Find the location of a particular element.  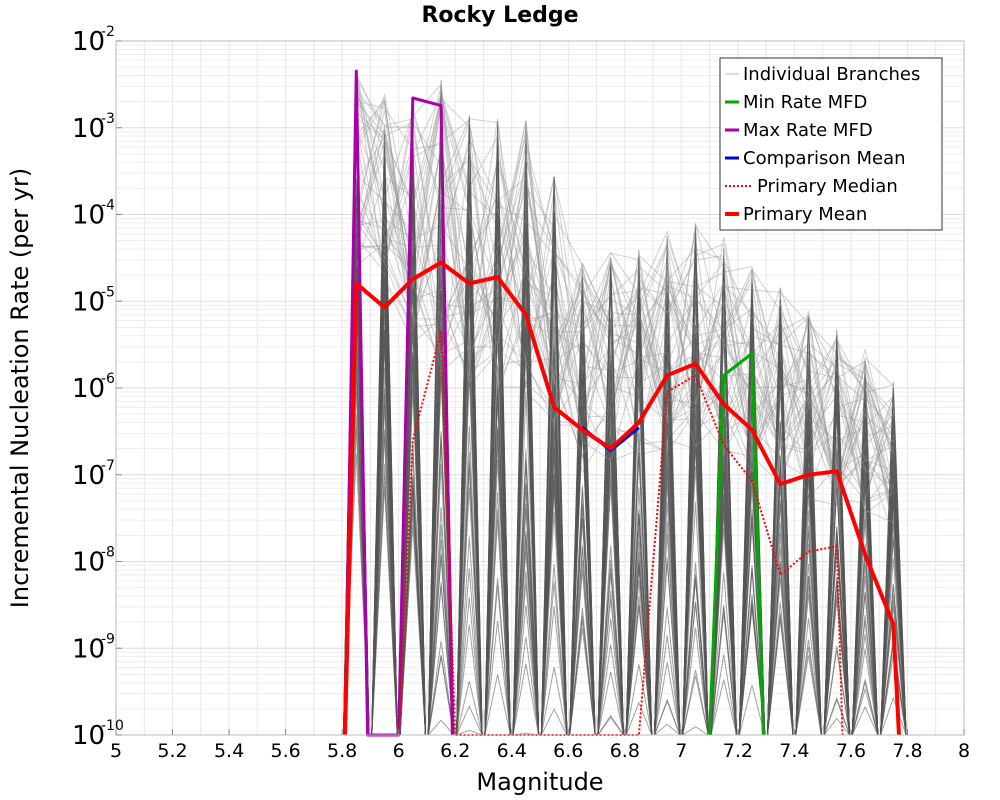

x-tick-label: 6.8 is located at coordinates (625, 751).